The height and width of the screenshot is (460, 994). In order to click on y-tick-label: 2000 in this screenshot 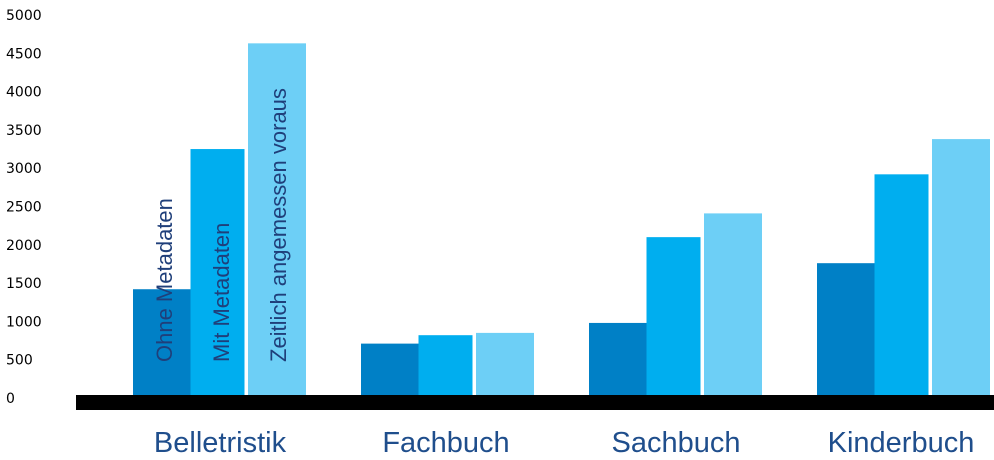, I will do `click(24, 246)`.